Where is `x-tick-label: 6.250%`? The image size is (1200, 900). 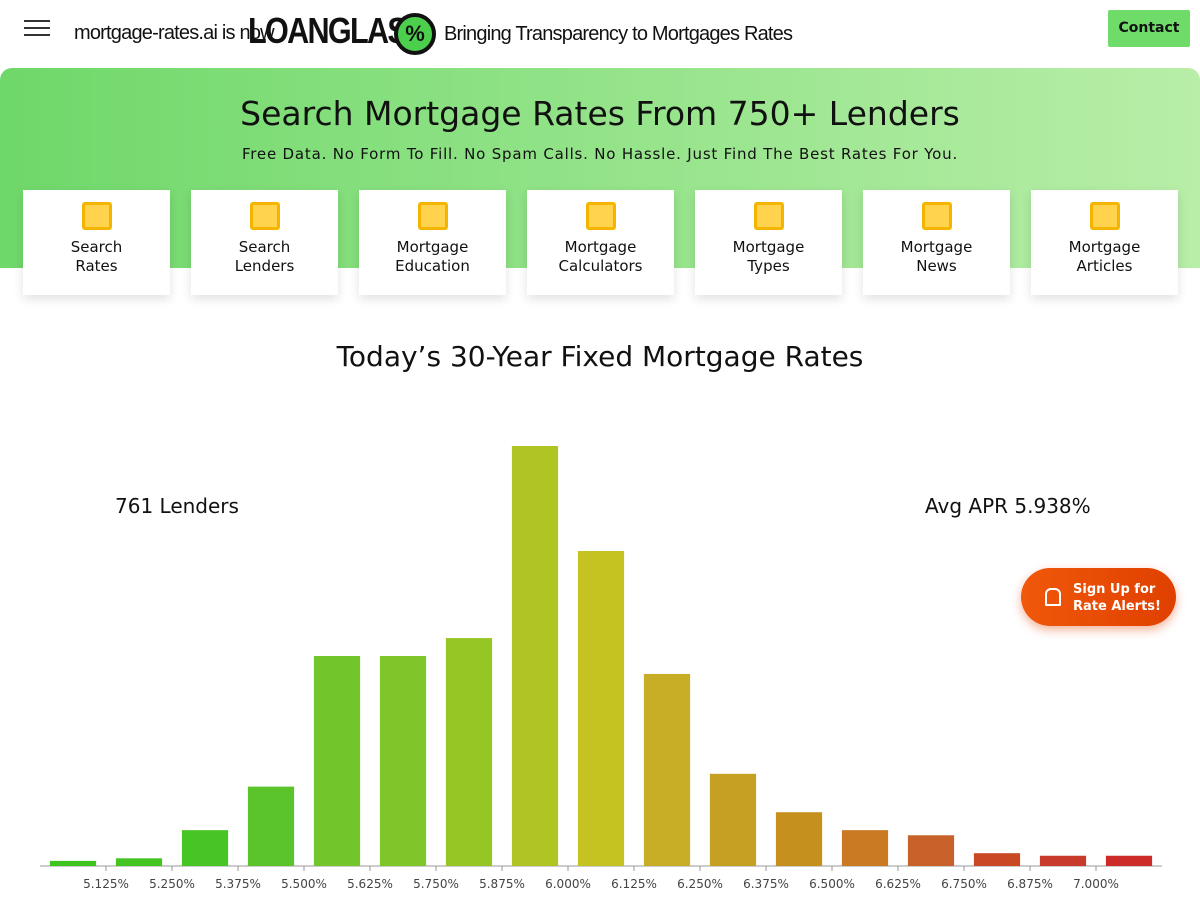 x-tick-label: 6.250% is located at coordinates (700, 884).